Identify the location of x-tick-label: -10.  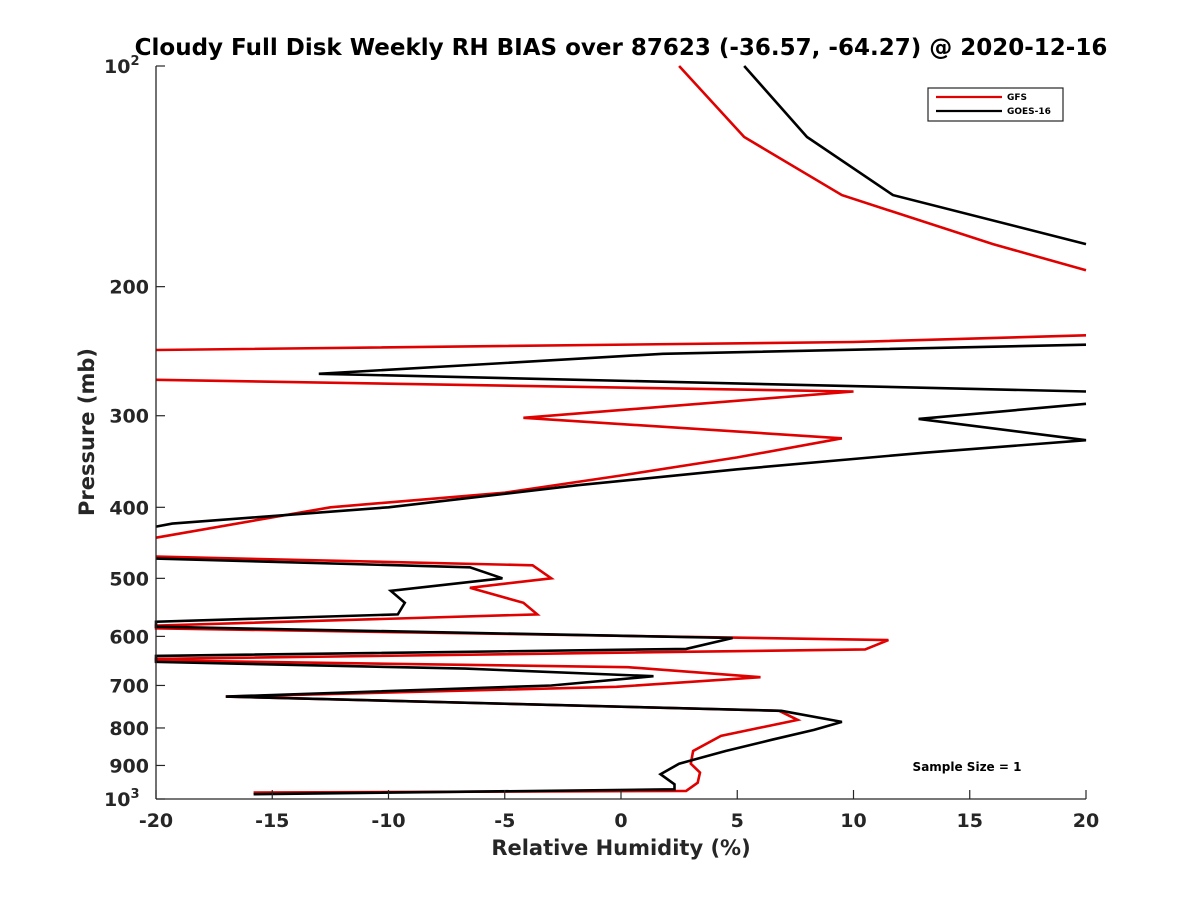
(388, 821).